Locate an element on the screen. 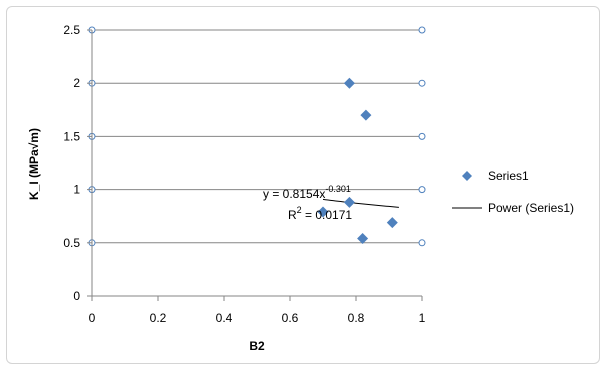 The width and height of the screenshot is (608, 371). y-tick-label-2: 1 is located at coordinates (76, 190).